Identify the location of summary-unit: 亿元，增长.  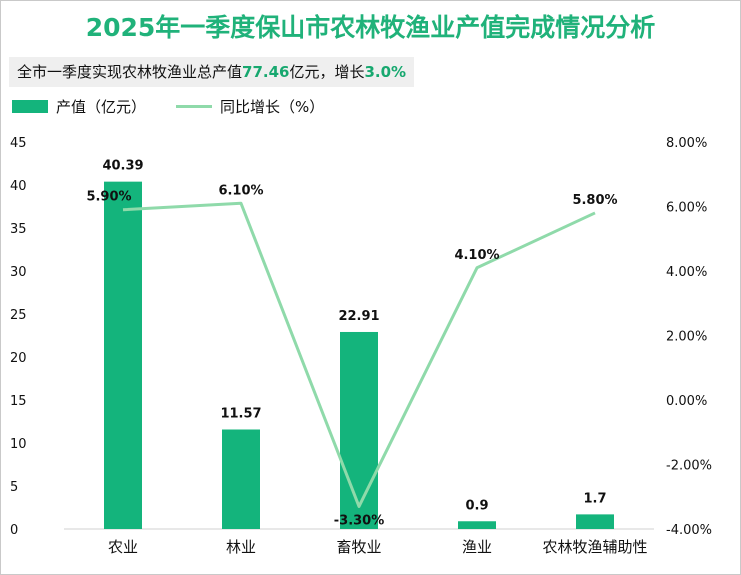
(327, 72).